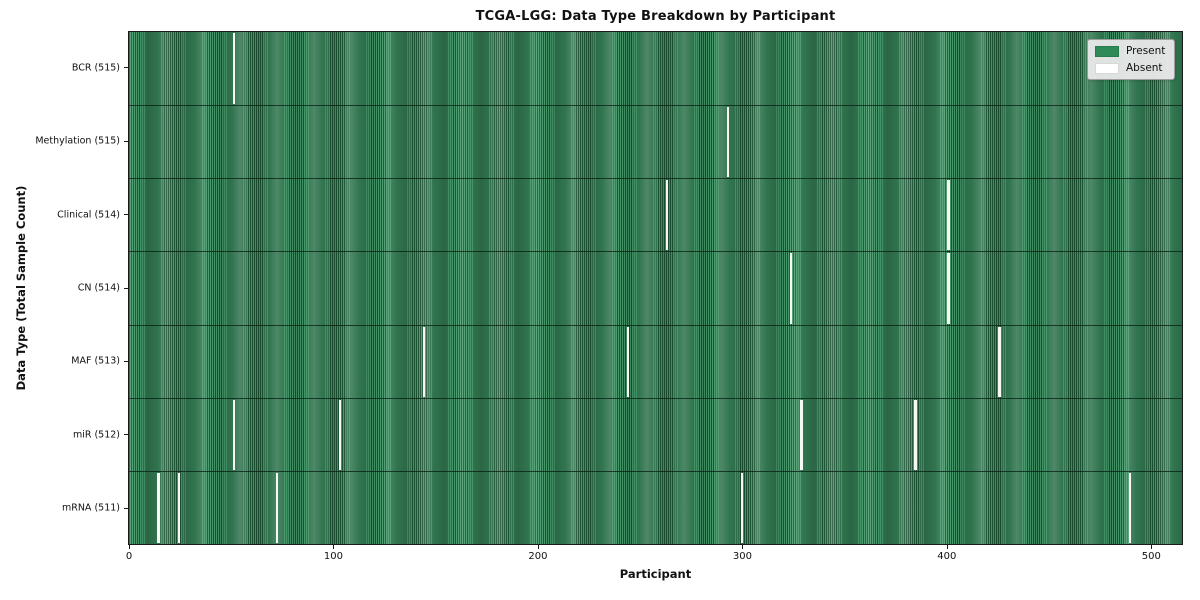 The height and width of the screenshot is (600, 1200). What do you see at coordinates (1144, 68) in the screenshot?
I see `legend-label-absent: Absent` at bounding box center [1144, 68].